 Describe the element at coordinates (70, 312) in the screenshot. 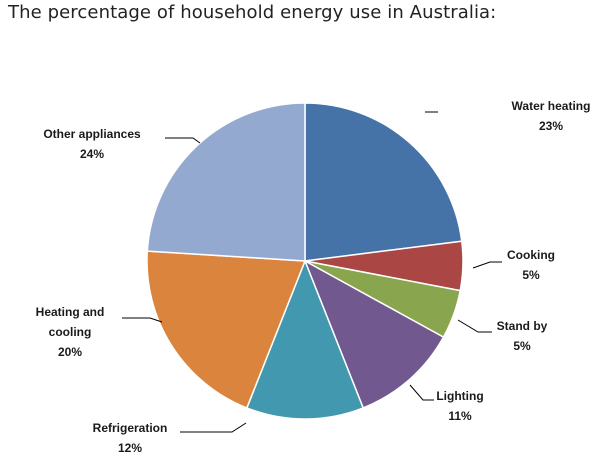

I see `slice-name-label: Heating and` at that location.